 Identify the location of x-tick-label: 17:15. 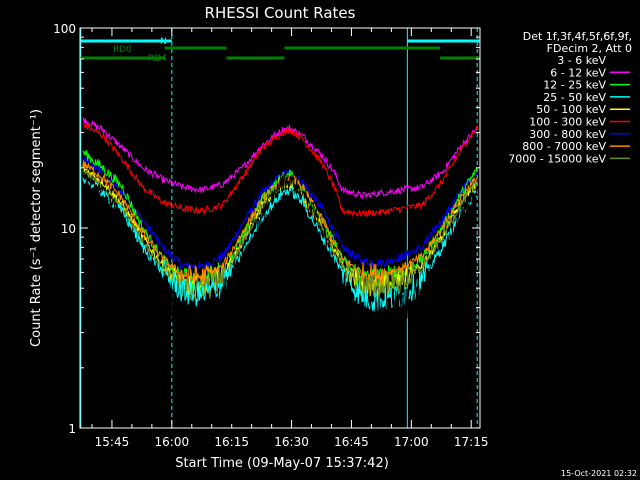
(471, 442).